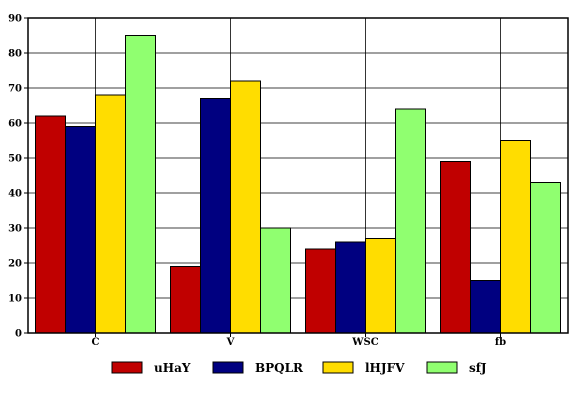 This screenshot has height=406, width=580. Describe the element at coordinates (228, 367) in the screenshot. I see `legend-swatch-BPQLR` at that location.